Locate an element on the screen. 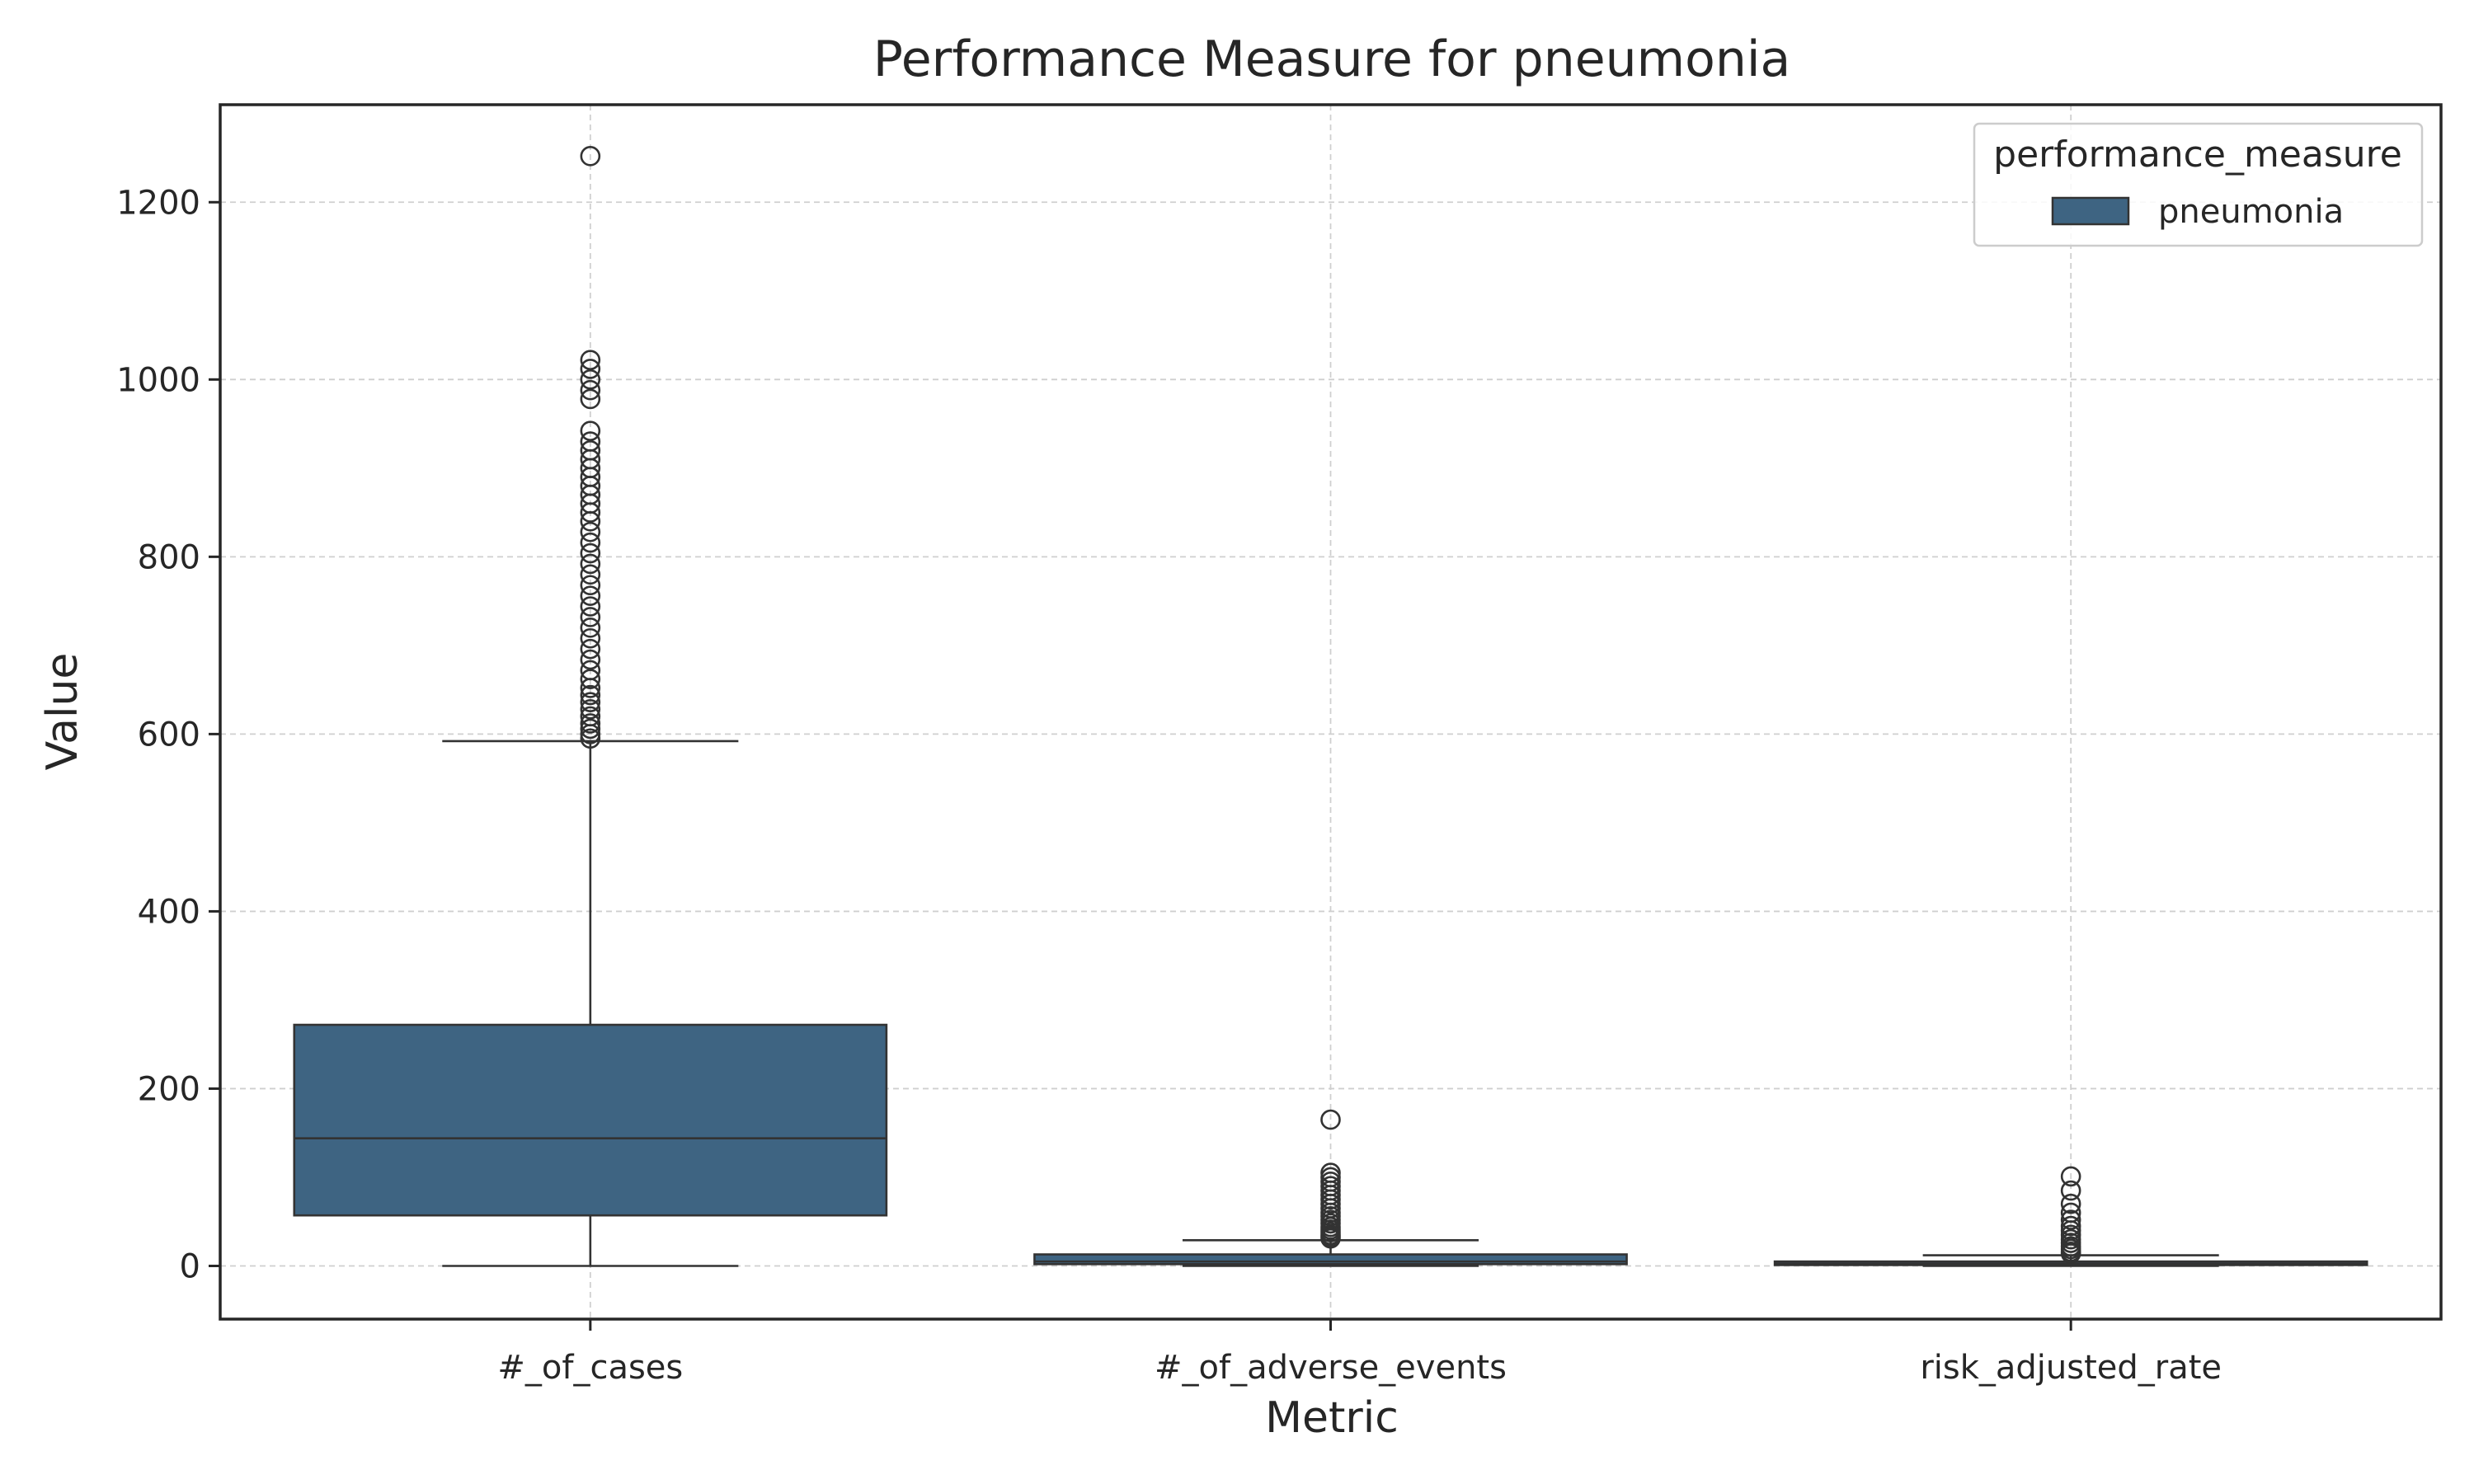 This screenshot has width=2474, height=1484. legend-entry-pneumonia: pneumonia is located at coordinates (2251, 212).